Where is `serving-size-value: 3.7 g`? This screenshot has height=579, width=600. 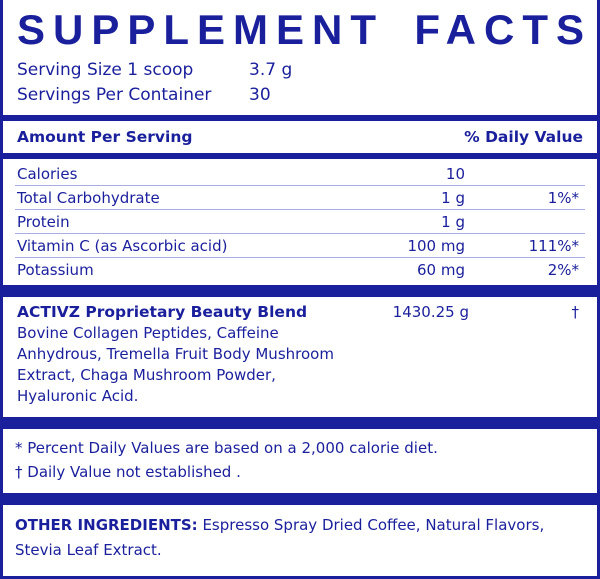
serving-size-value: 3.7 g is located at coordinates (271, 70).